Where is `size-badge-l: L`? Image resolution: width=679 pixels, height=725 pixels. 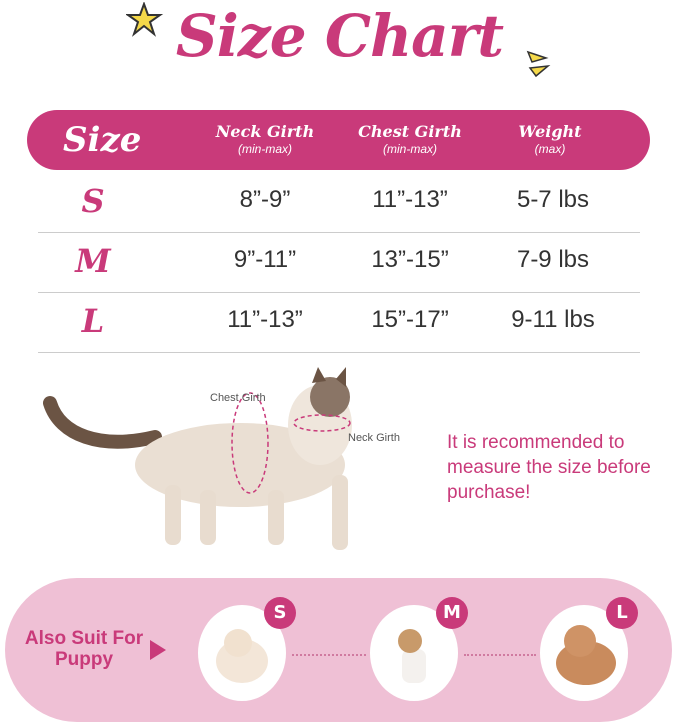 size-badge-l: L is located at coordinates (622, 613).